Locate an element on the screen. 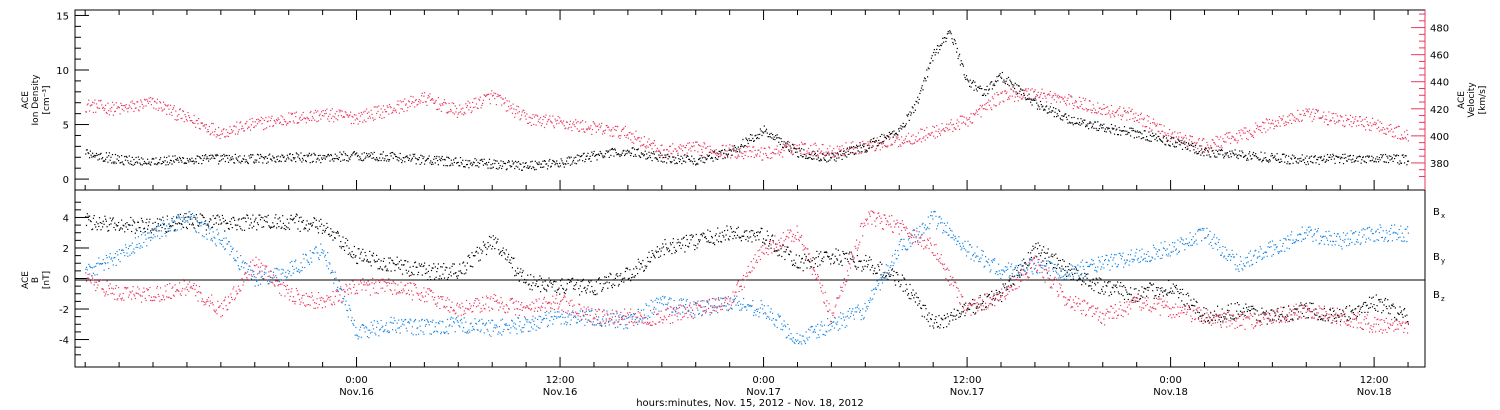 This screenshot has height=410, width=1500. top-right-tick-label: 420 is located at coordinates (1439, 110).